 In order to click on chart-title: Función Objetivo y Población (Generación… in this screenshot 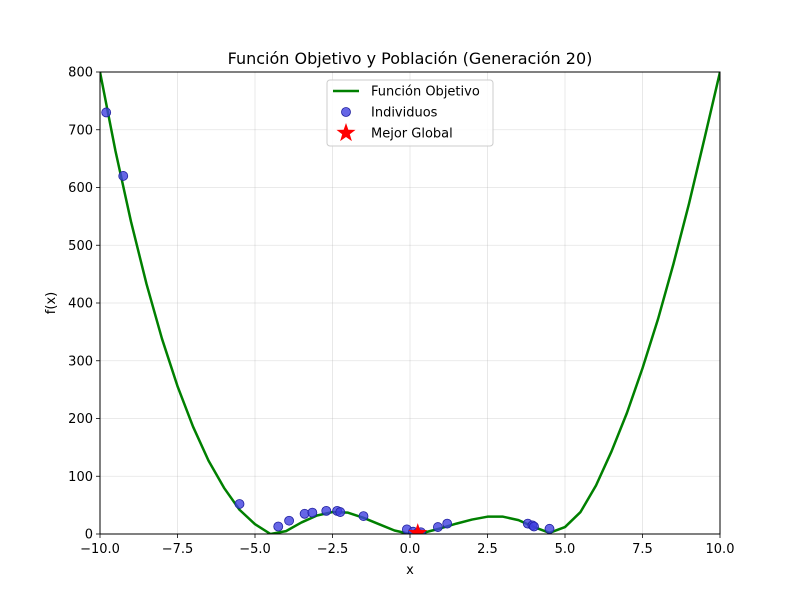, I will do `click(410, 58)`.